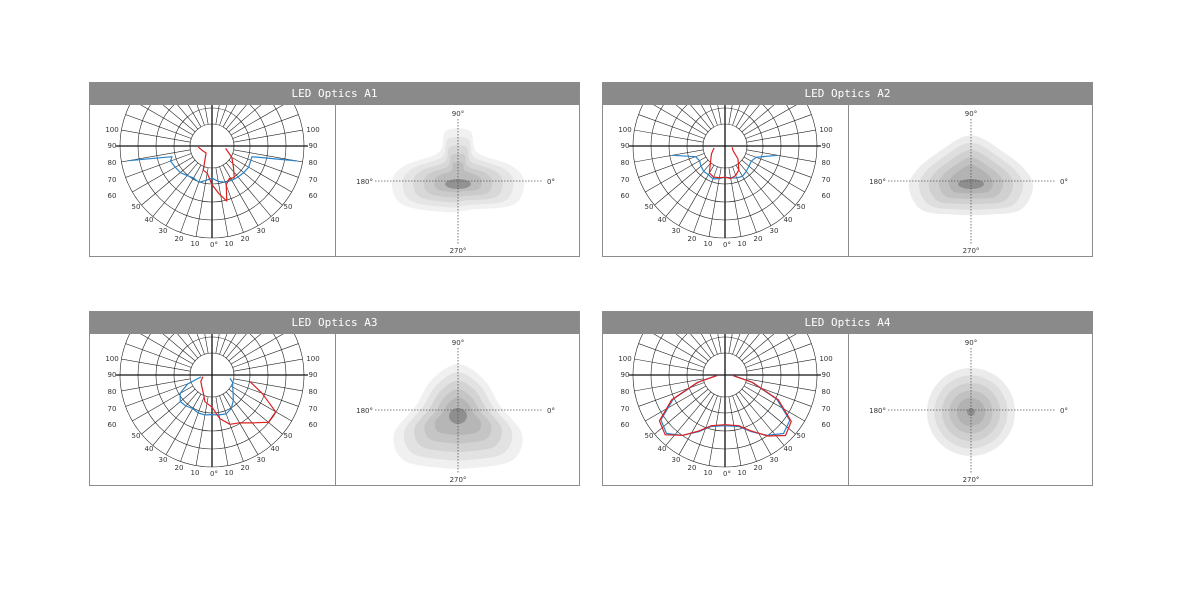 The width and height of the screenshot is (1196, 592). What do you see at coordinates (458, 416) in the screenshot?
I see `isolux-diagram` at bounding box center [458, 416].